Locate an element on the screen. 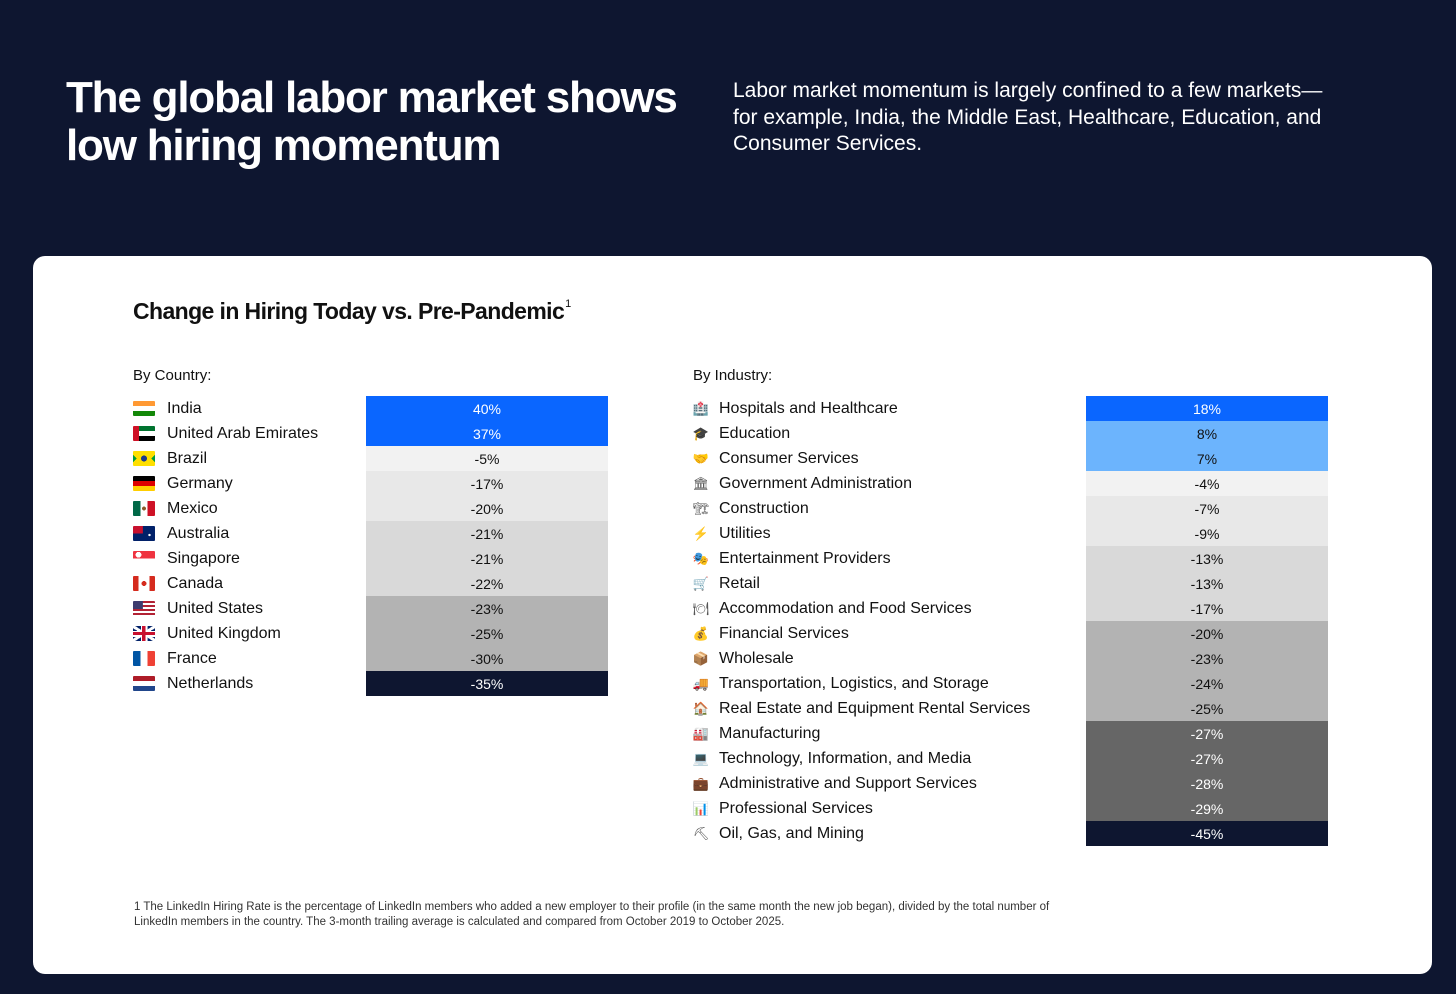 The width and height of the screenshot is (1456, 994). industry-row-professional-services: 📊 Professional Services is located at coordinates (783, 808).